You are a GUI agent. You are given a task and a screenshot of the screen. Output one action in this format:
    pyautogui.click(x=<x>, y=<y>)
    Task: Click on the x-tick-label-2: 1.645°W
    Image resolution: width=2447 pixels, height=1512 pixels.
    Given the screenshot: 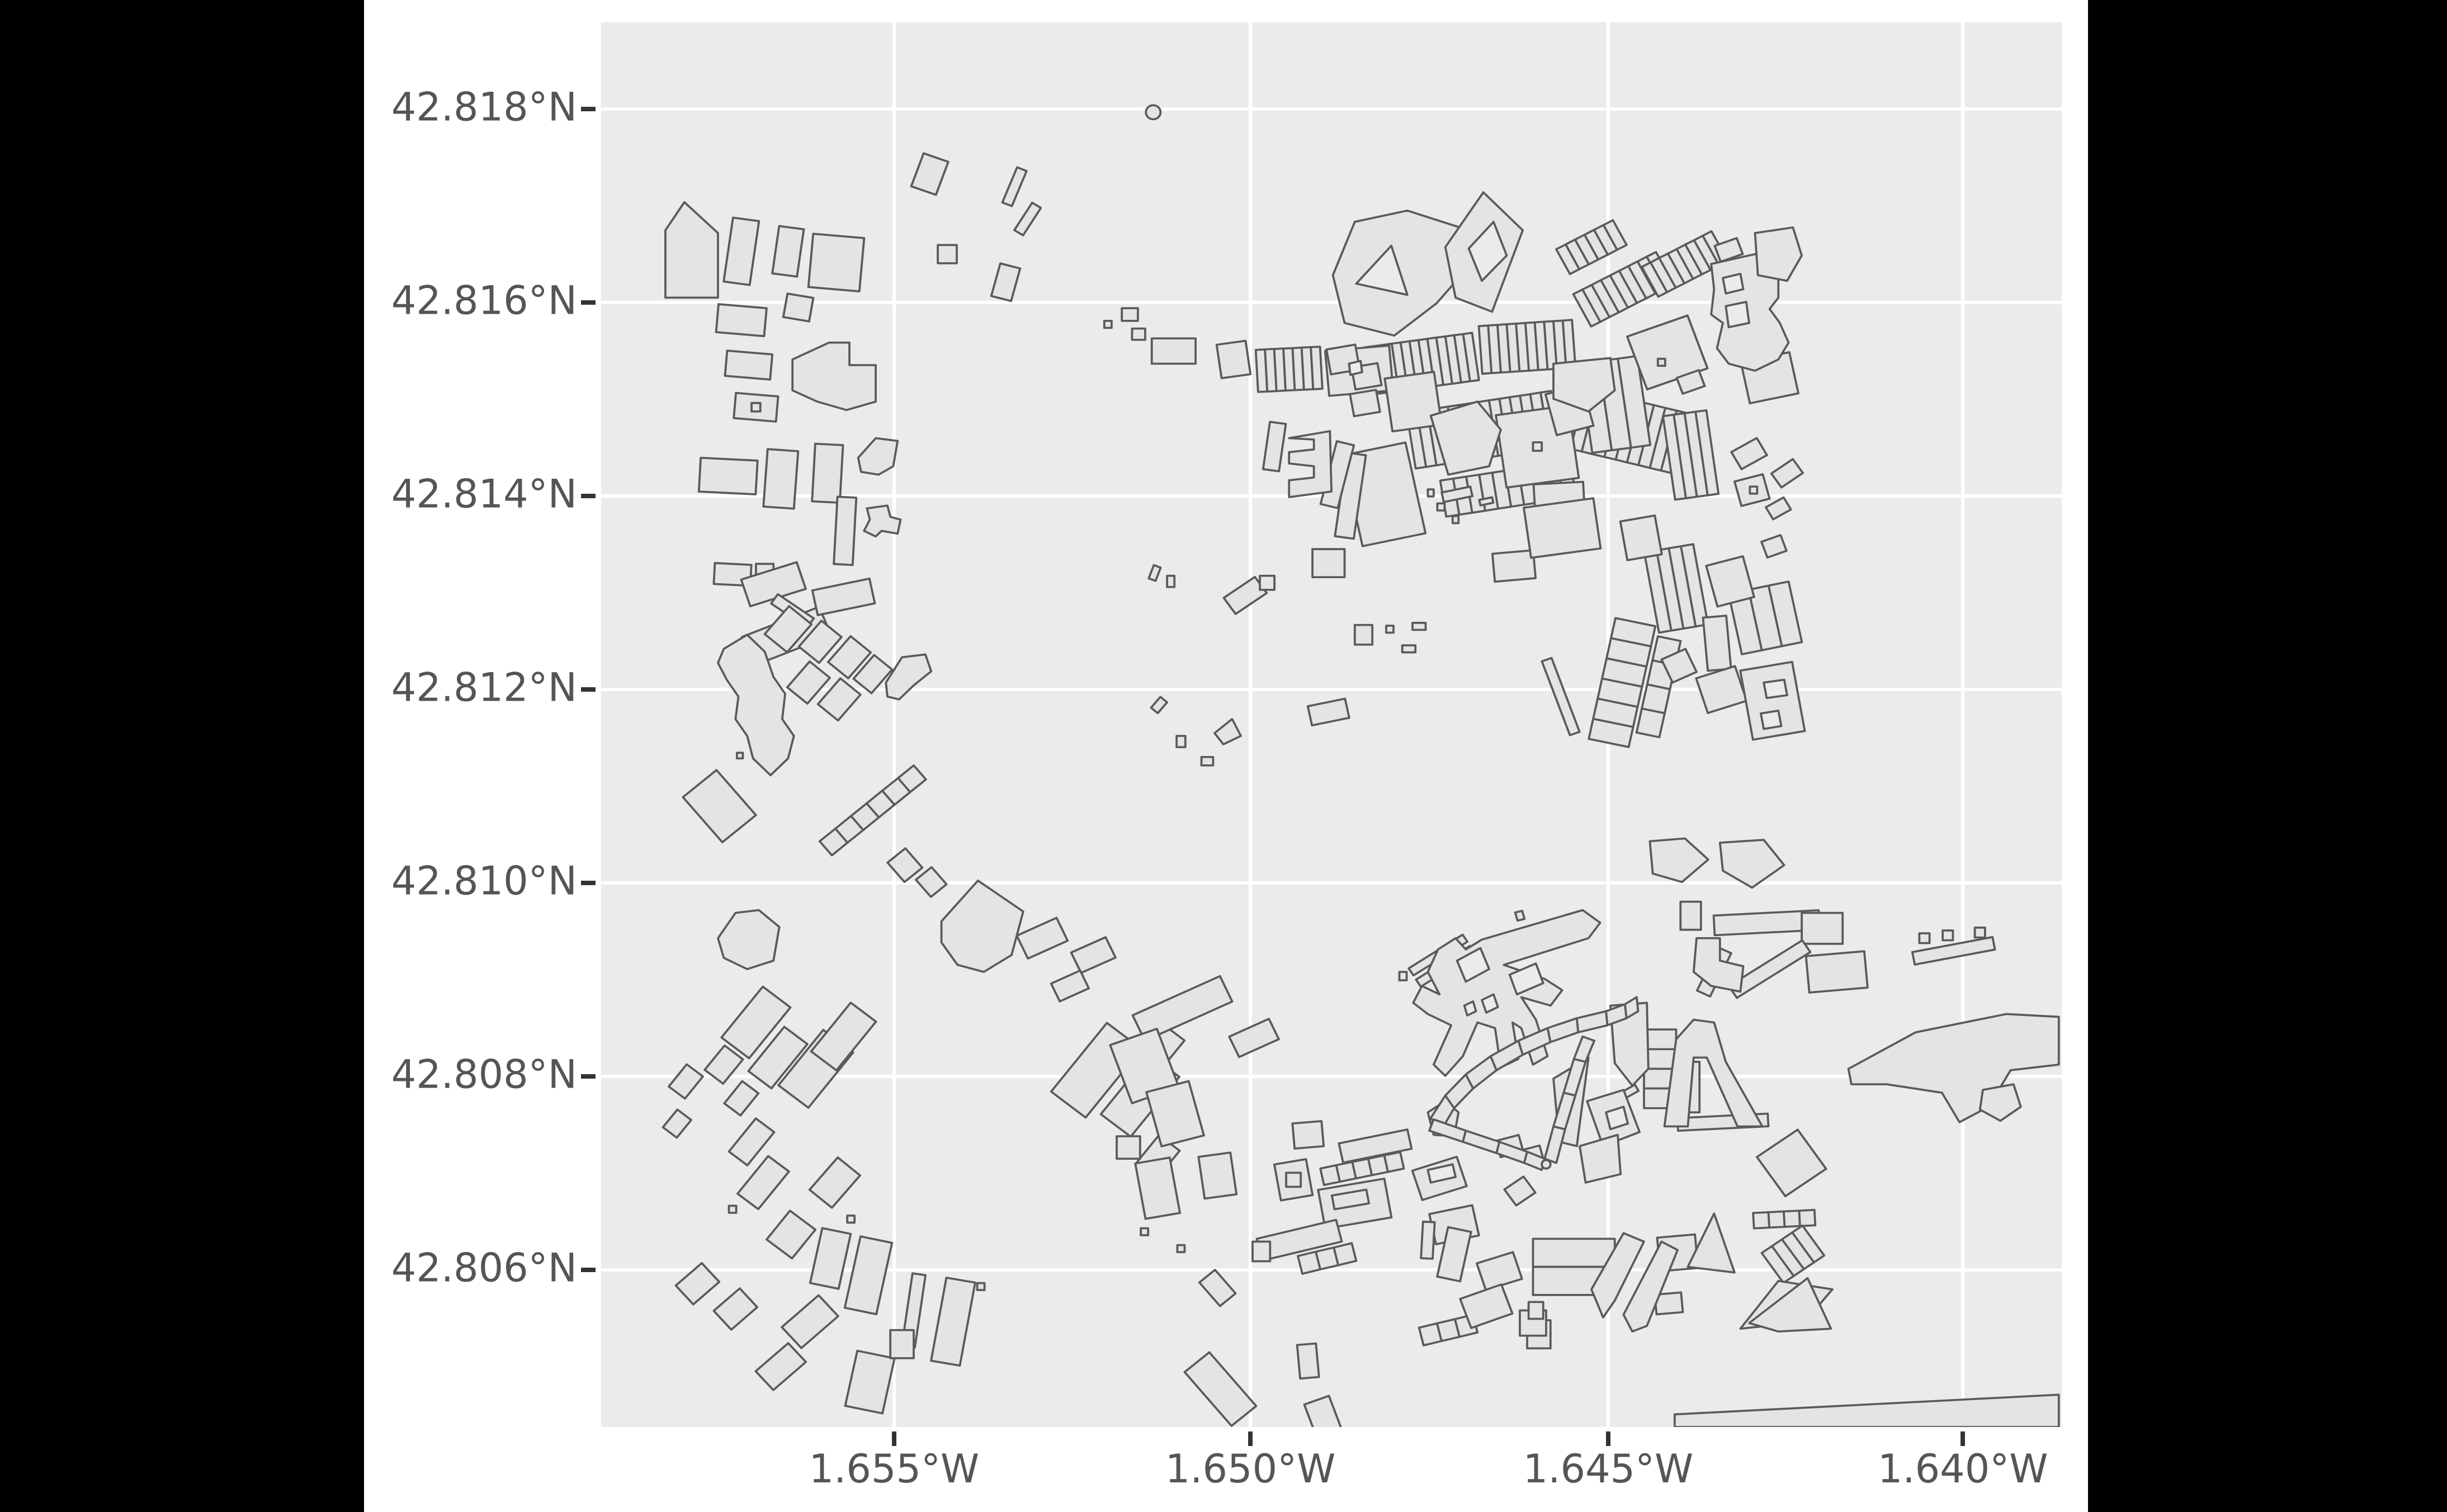 What is the action you would take?
    pyautogui.click(x=1609, y=1469)
    